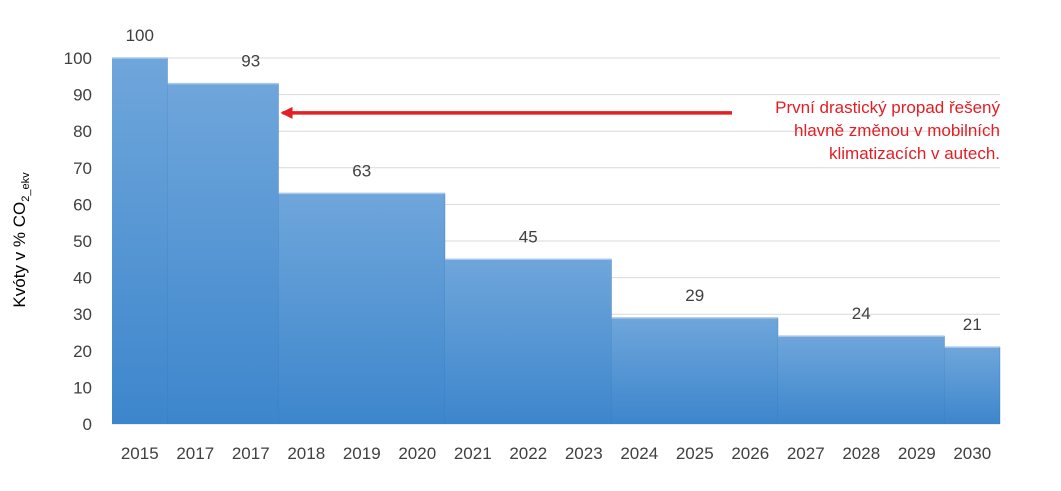 Image resolution: width=1061 pixels, height=491 pixels. What do you see at coordinates (306, 453) in the screenshot?
I see `x-tick-label: 2018` at bounding box center [306, 453].